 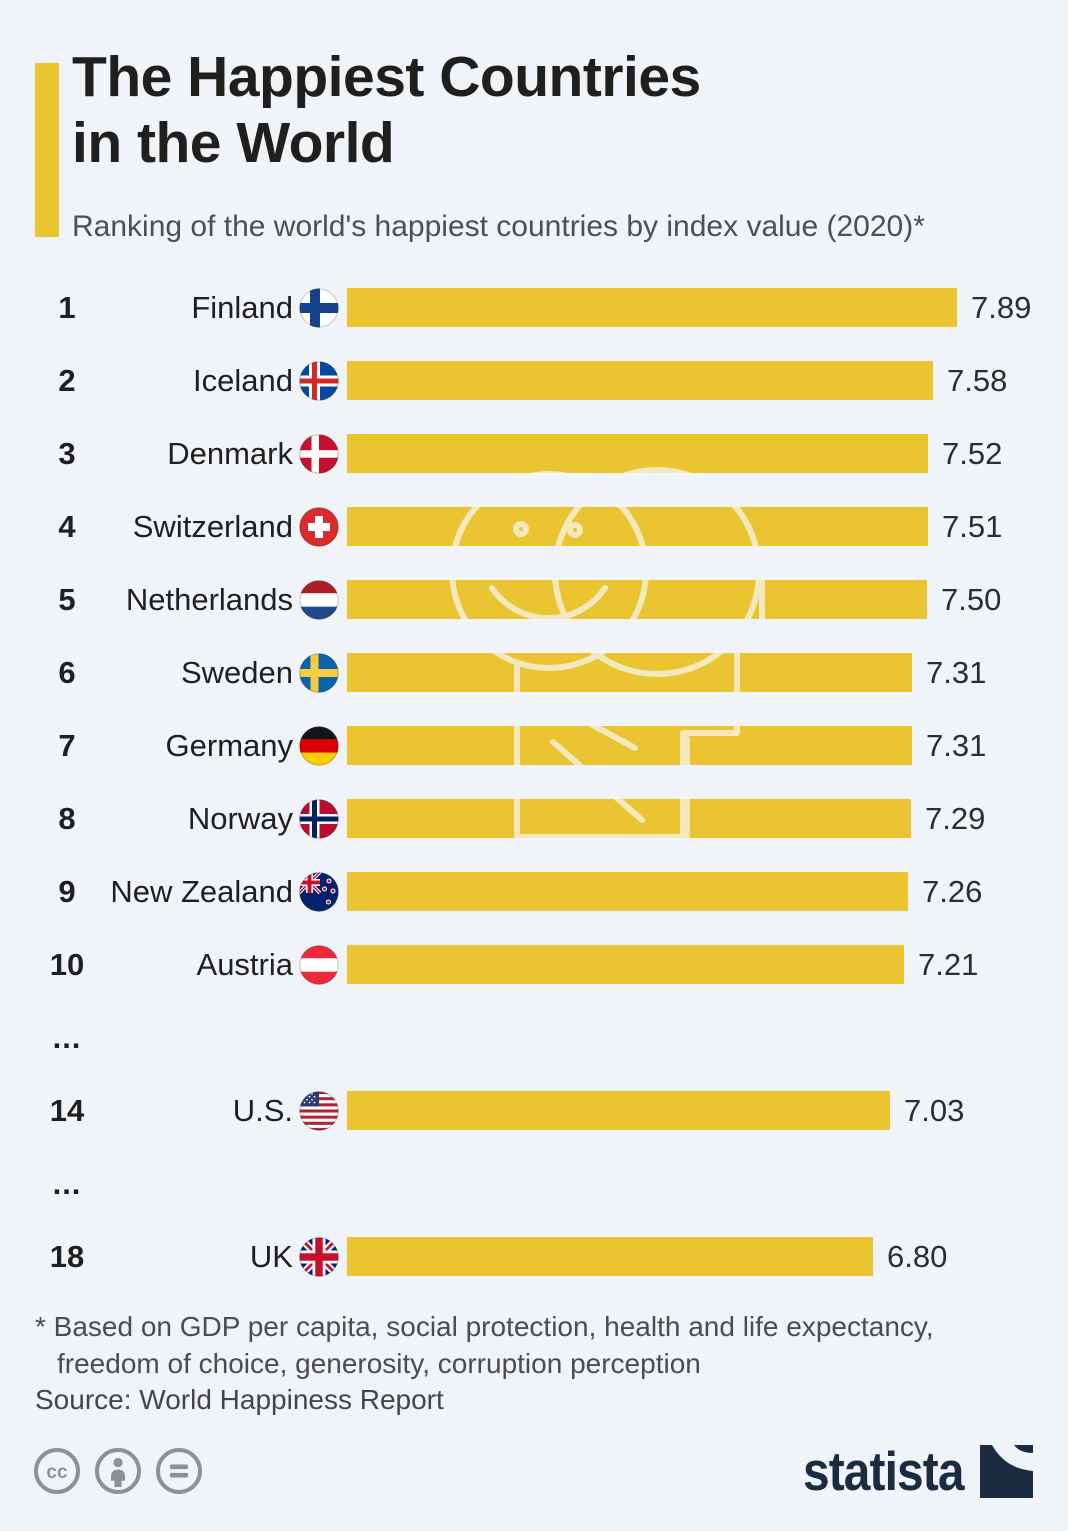 What do you see at coordinates (67, 745) in the screenshot?
I see `rank-label: 7` at bounding box center [67, 745].